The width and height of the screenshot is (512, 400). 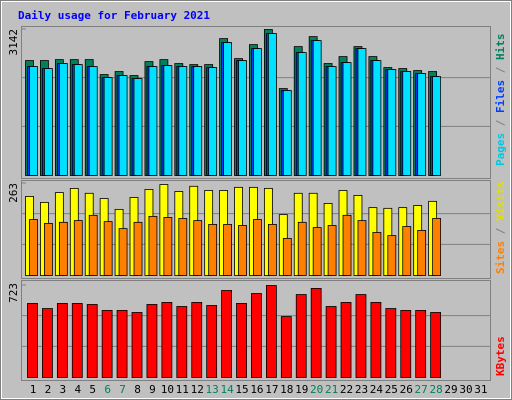 I want to click on legend-entry: KBytes, so click(x=500, y=356).